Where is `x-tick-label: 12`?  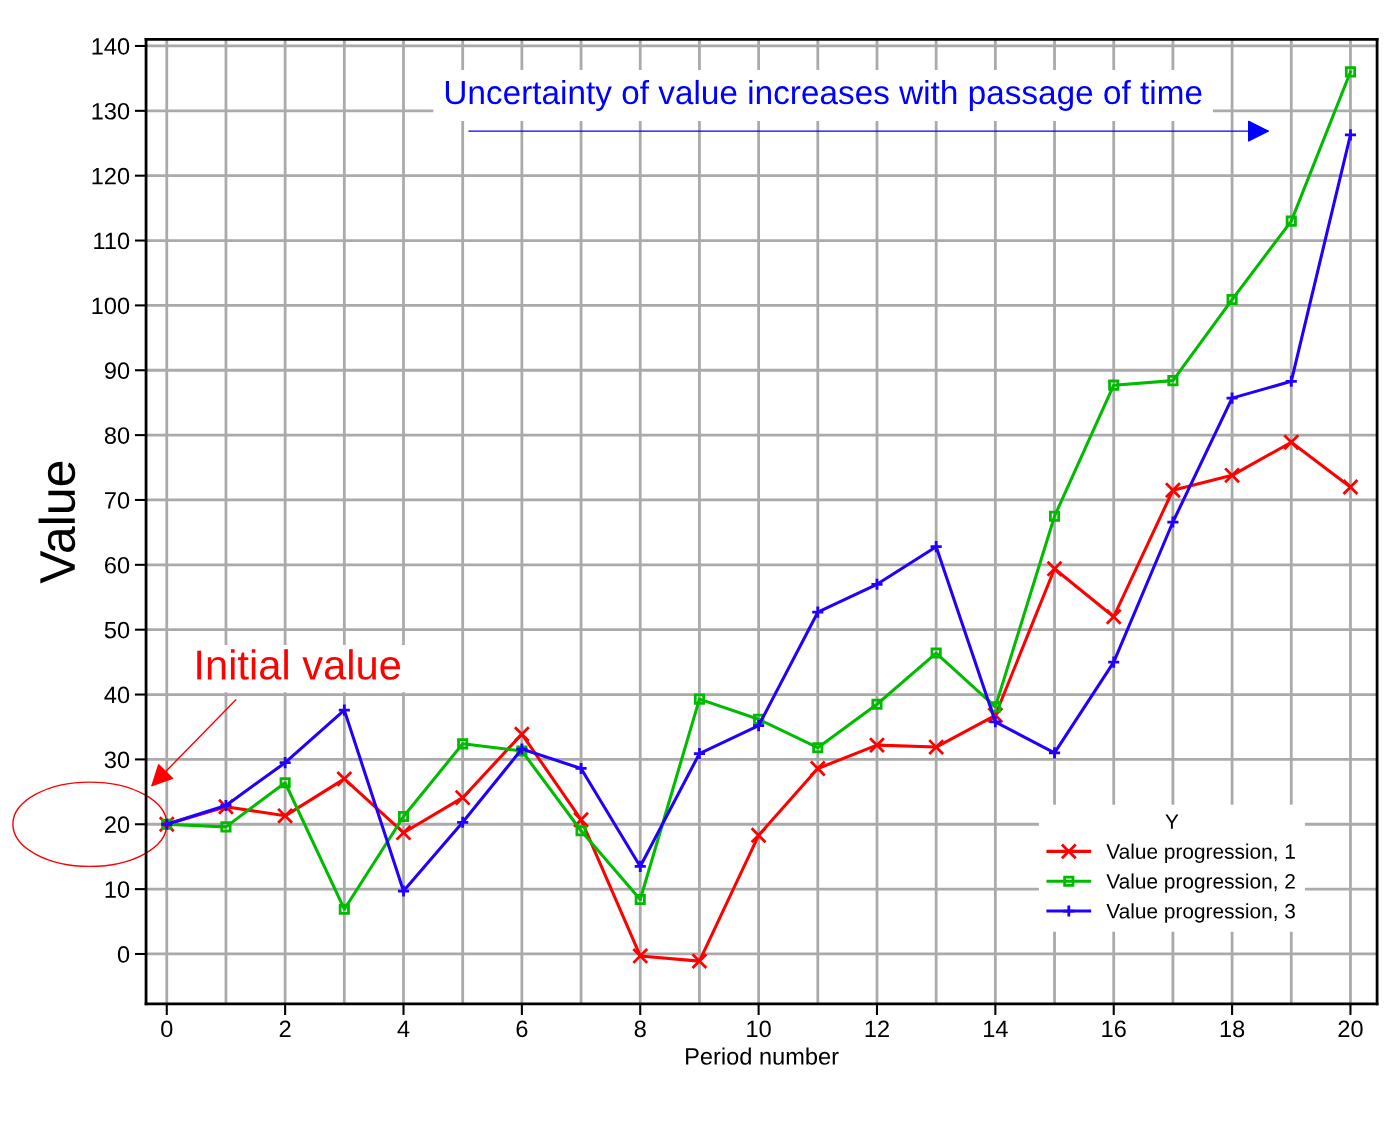
x-tick-label: 12 is located at coordinates (877, 1028).